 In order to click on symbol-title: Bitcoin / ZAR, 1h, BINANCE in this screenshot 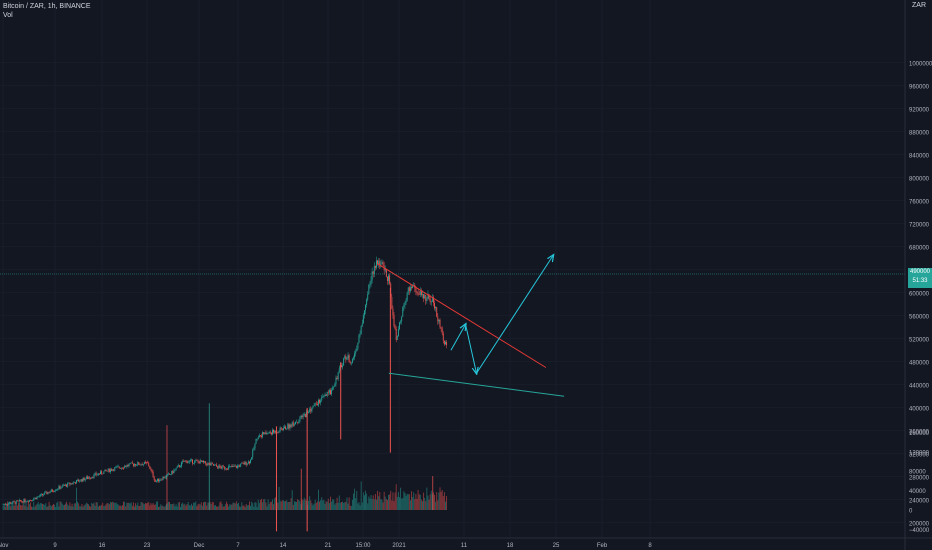, I will do `click(47, 6)`.